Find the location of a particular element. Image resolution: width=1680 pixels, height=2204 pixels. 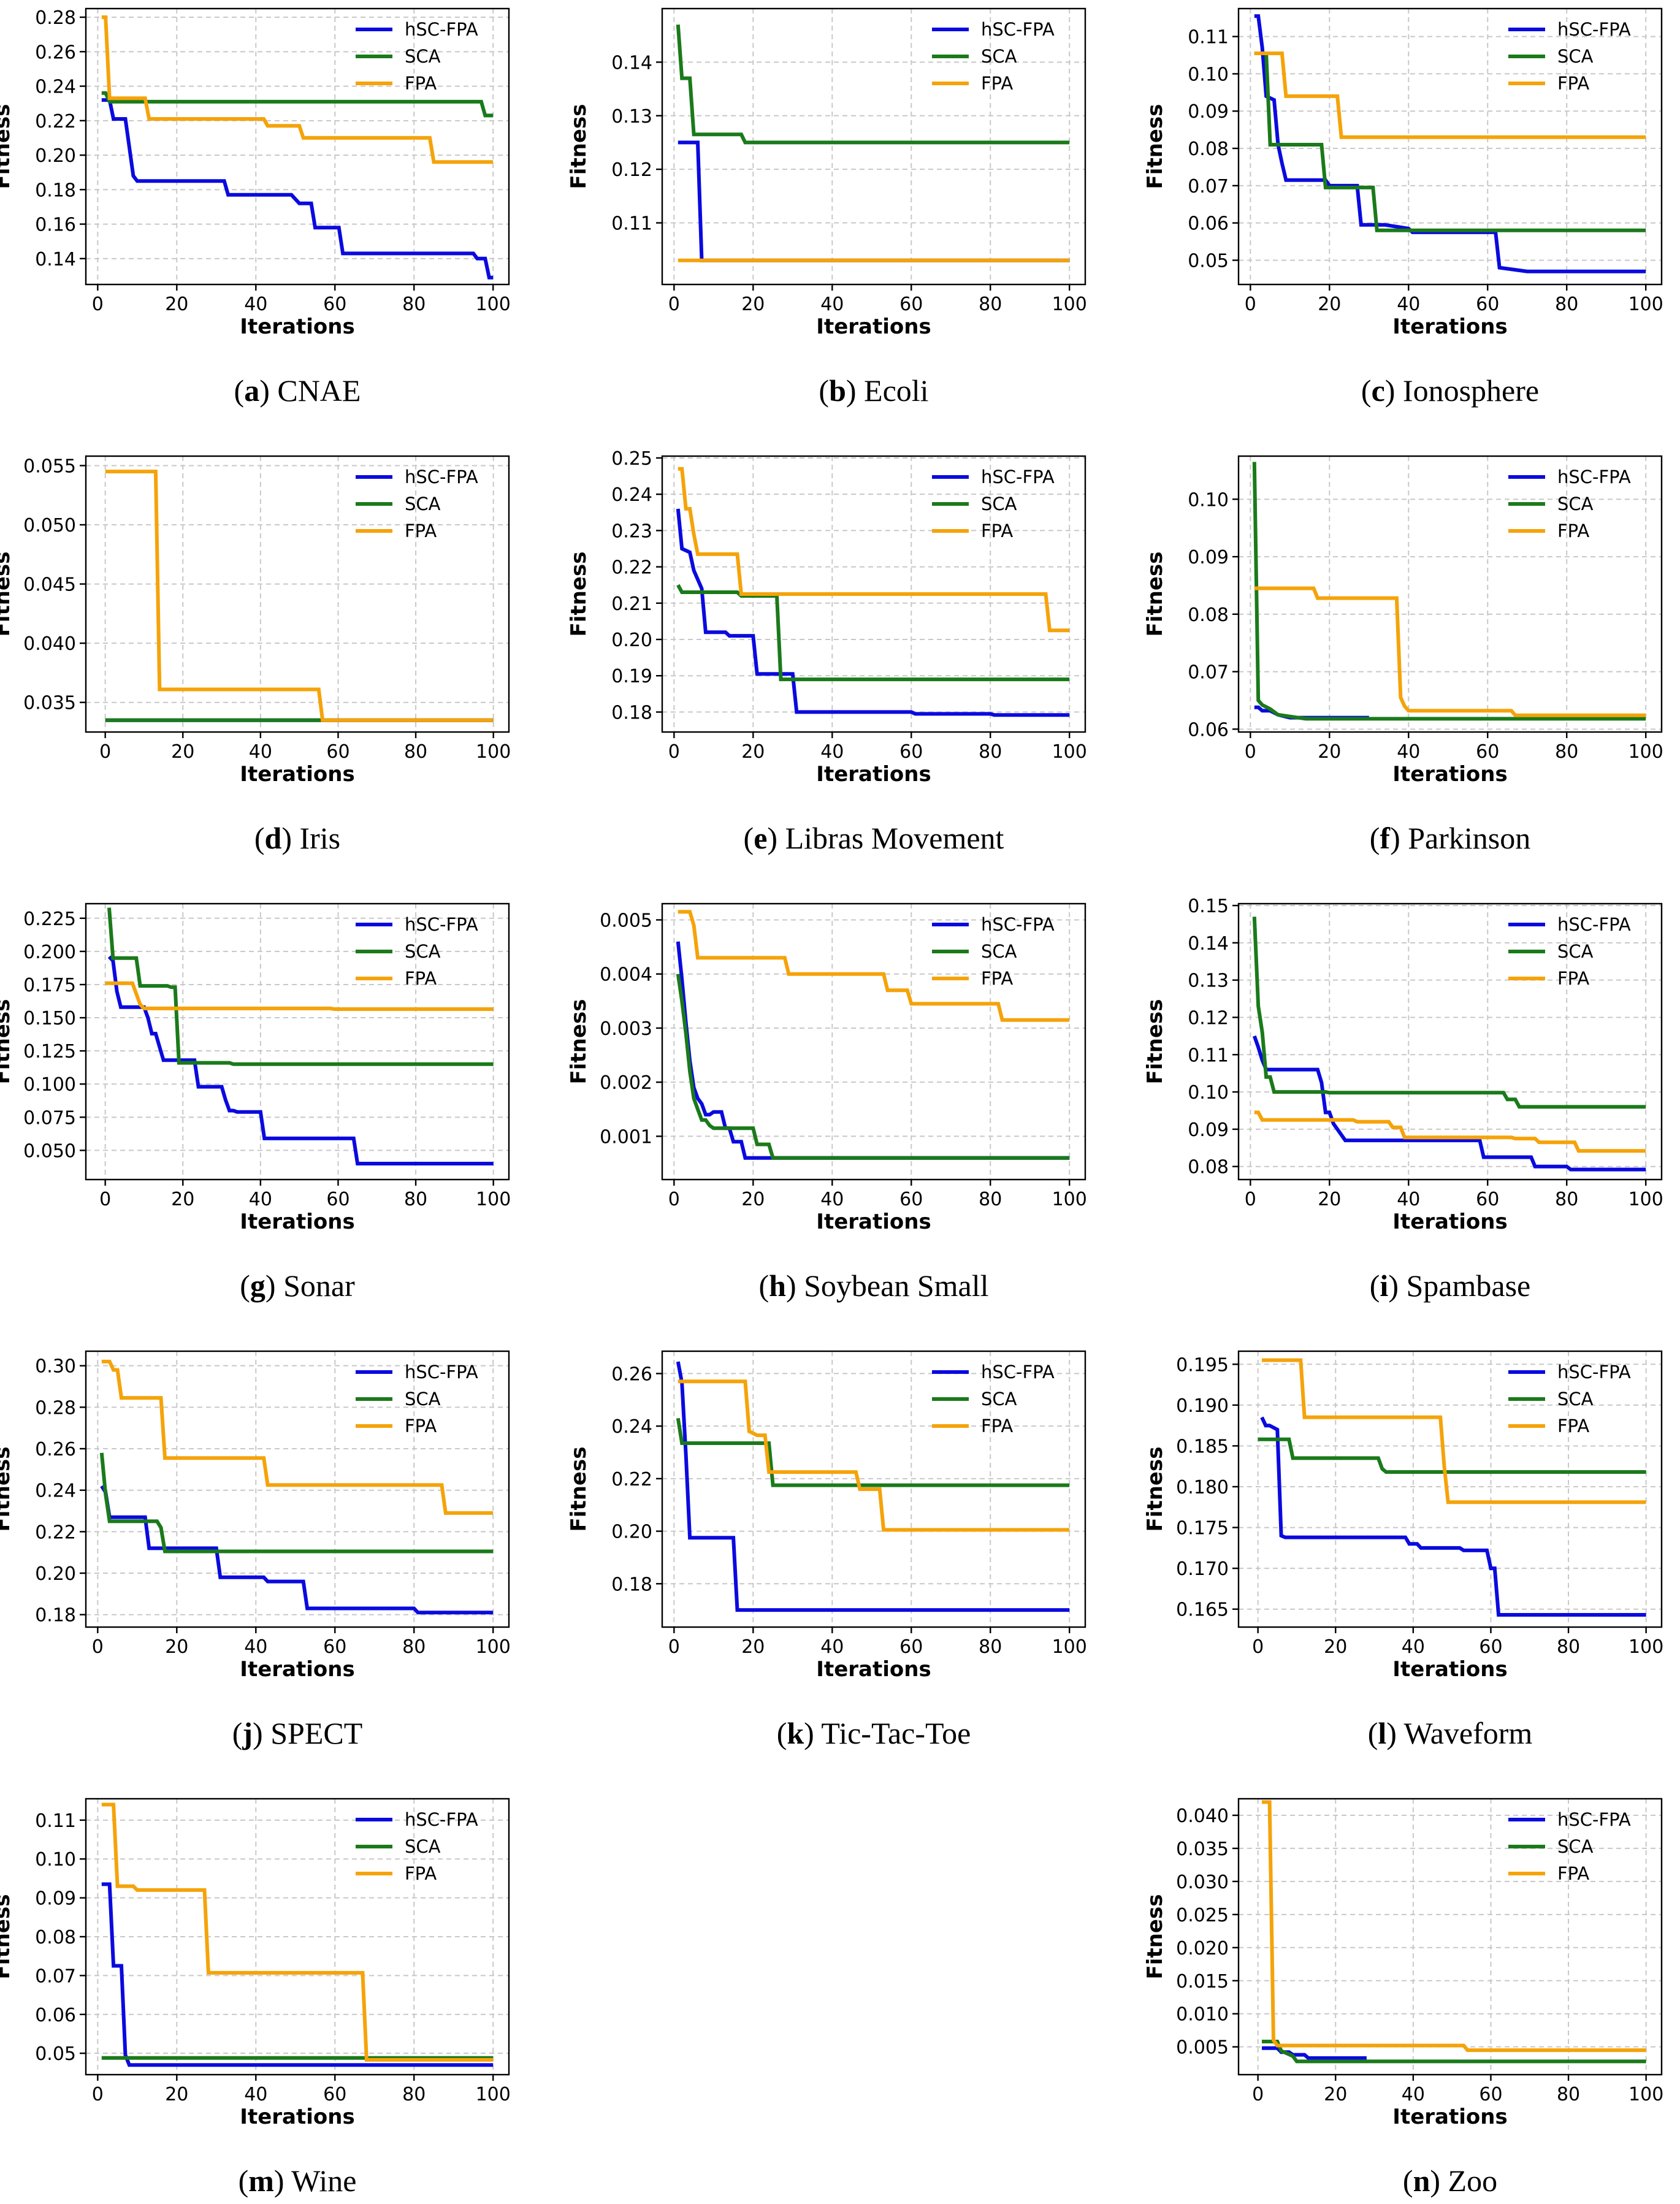

y-tick-label: 0.100 is located at coordinates (50, 1085).